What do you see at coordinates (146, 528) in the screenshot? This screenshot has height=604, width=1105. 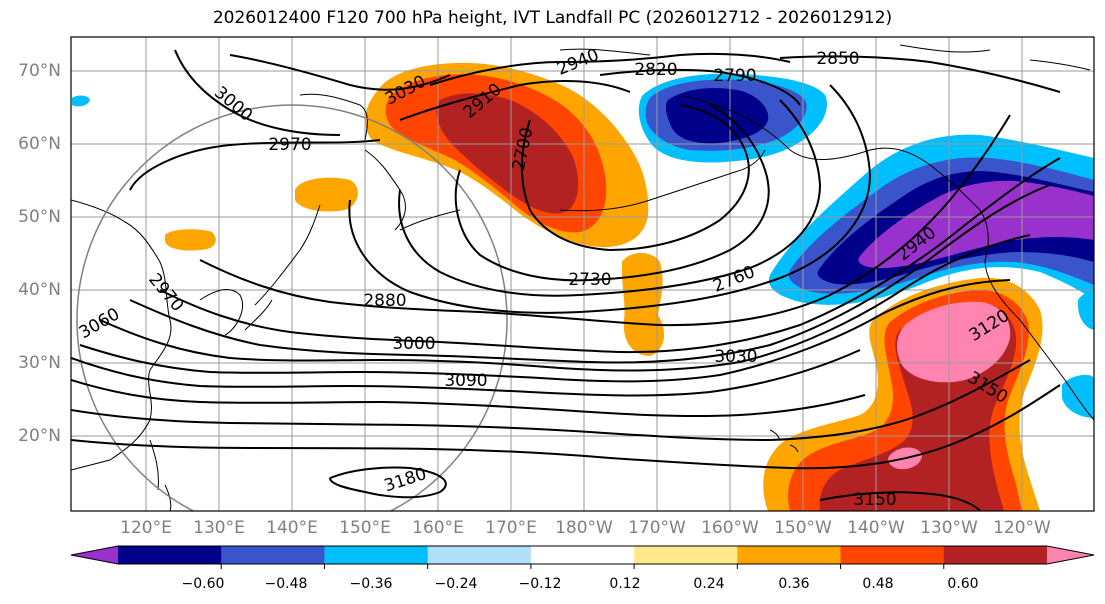 I see `lon-label: 120°E` at bounding box center [146, 528].